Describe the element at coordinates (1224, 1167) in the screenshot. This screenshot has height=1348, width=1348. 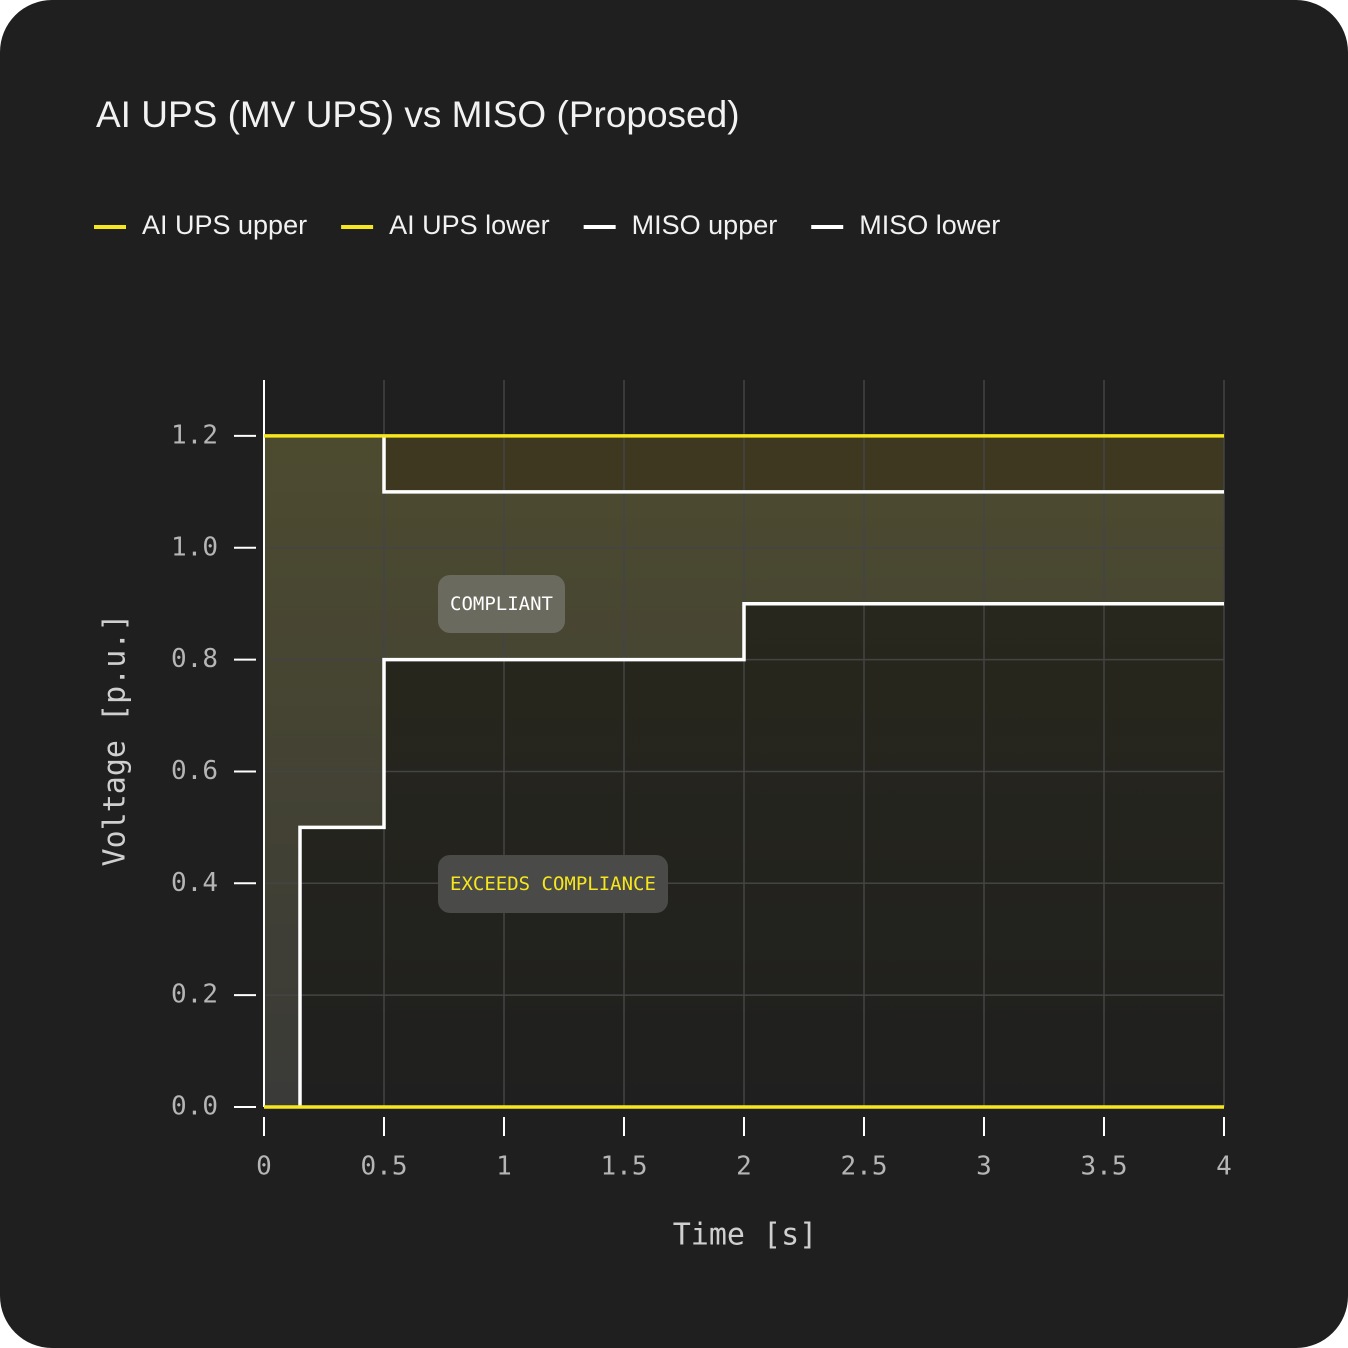
I see `x-tick-label: 4` at that location.